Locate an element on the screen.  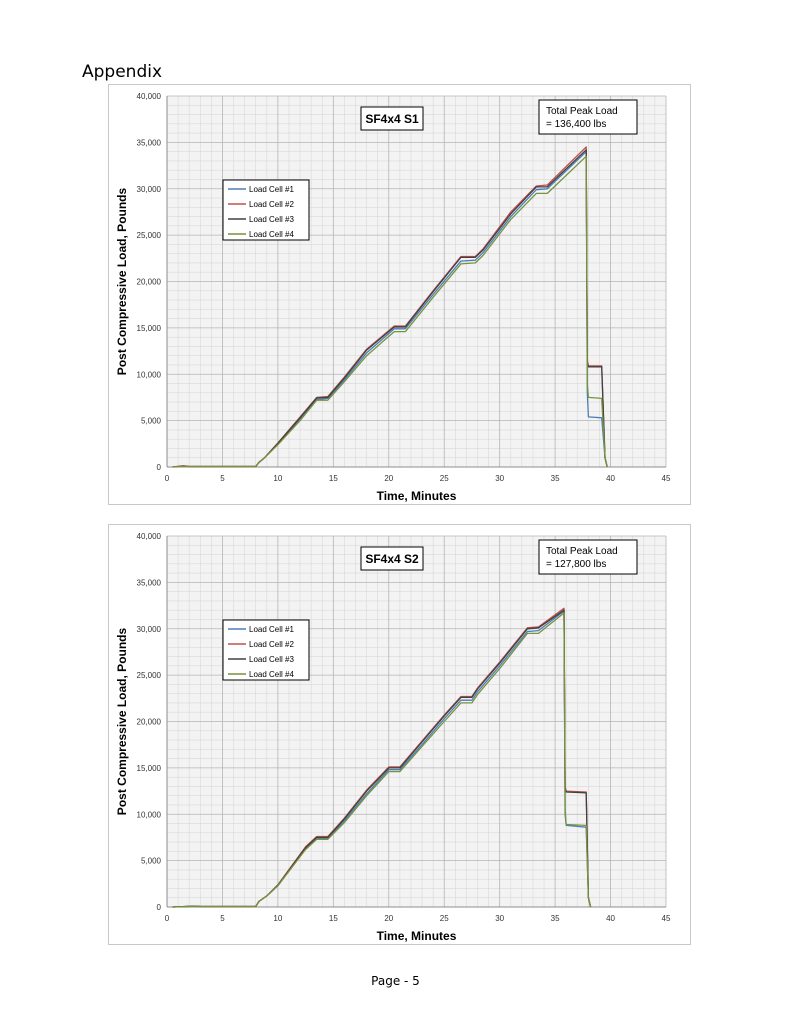
annotation-text: = 136,400 lbs is located at coordinates (576, 124).